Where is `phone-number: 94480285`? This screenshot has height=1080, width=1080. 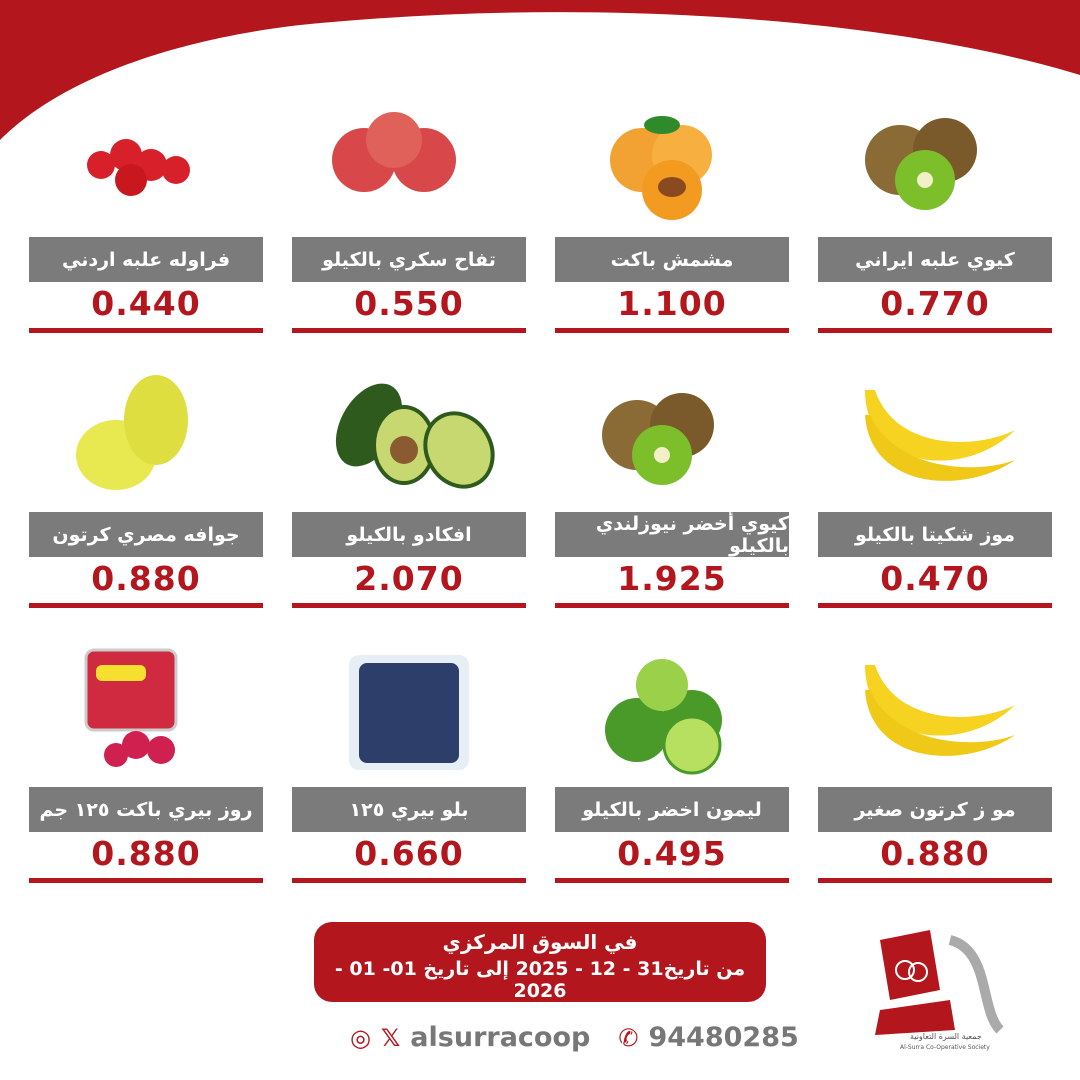
phone-number: 94480285 is located at coordinates (723, 1037).